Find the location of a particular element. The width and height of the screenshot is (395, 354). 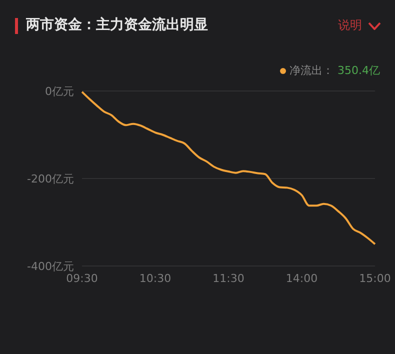

x-tick-label: 11:30 is located at coordinates (228, 278).